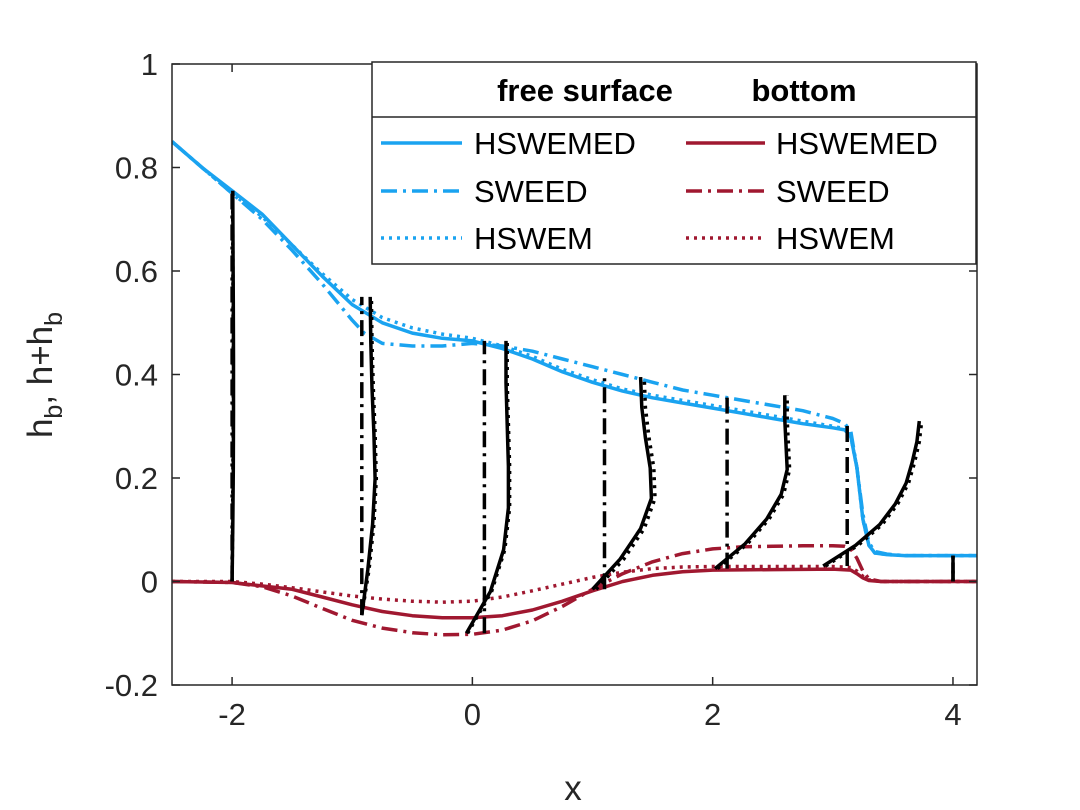 The height and width of the screenshot is (810, 1080). What do you see at coordinates (803, 90) in the screenshot?
I see `legend-title-bottom: bottom` at bounding box center [803, 90].